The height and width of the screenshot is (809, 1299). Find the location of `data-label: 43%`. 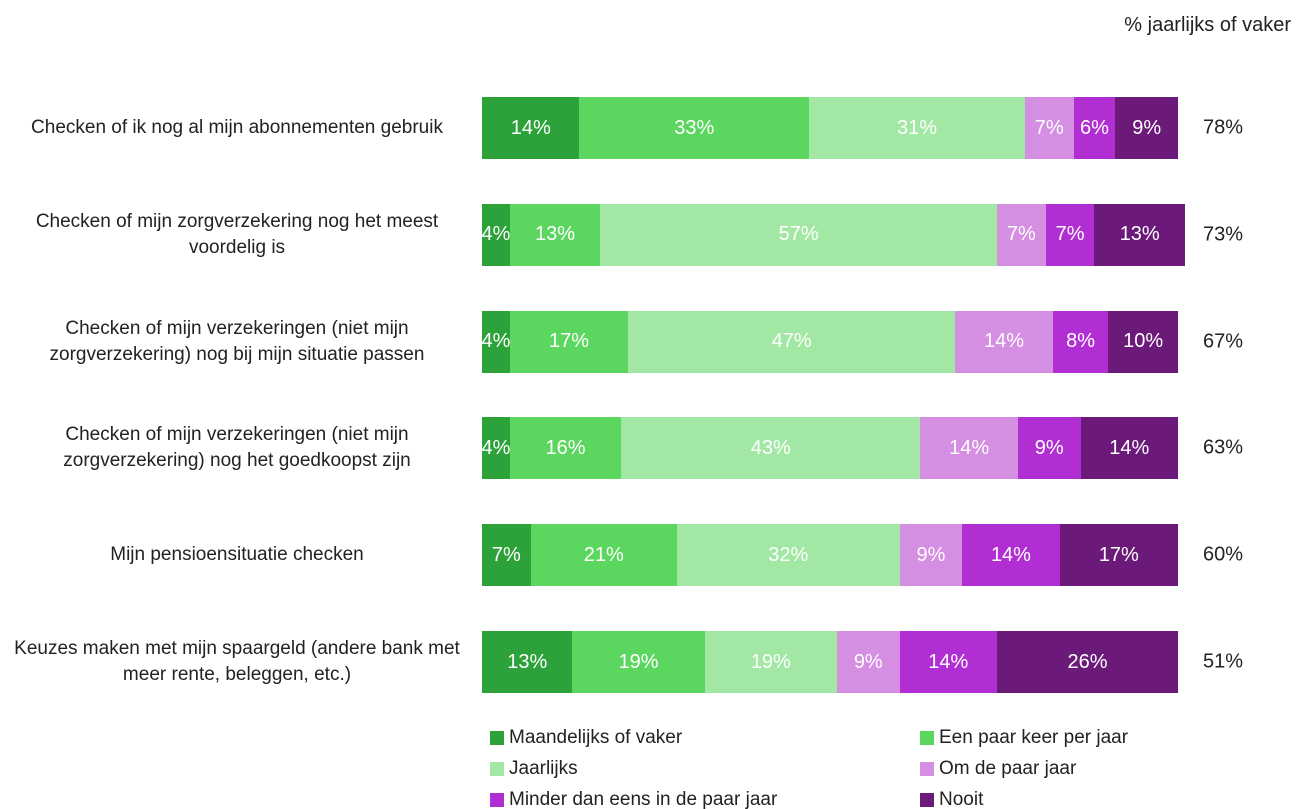

data-label: 43% is located at coordinates (770, 447).